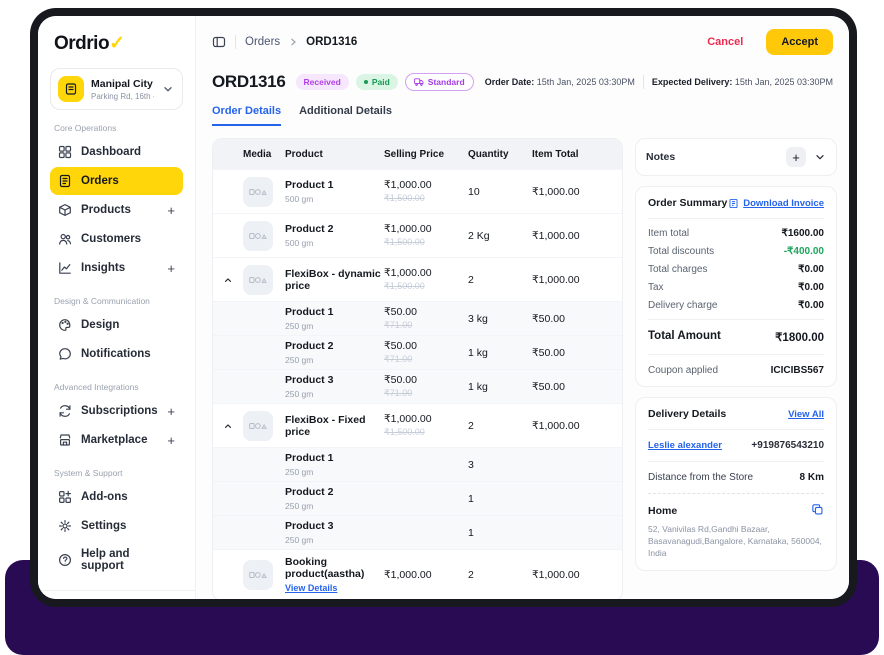 This screenshot has height=655, width=884. I want to click on sidebar-item-customers: Customers, so click(116, 239).